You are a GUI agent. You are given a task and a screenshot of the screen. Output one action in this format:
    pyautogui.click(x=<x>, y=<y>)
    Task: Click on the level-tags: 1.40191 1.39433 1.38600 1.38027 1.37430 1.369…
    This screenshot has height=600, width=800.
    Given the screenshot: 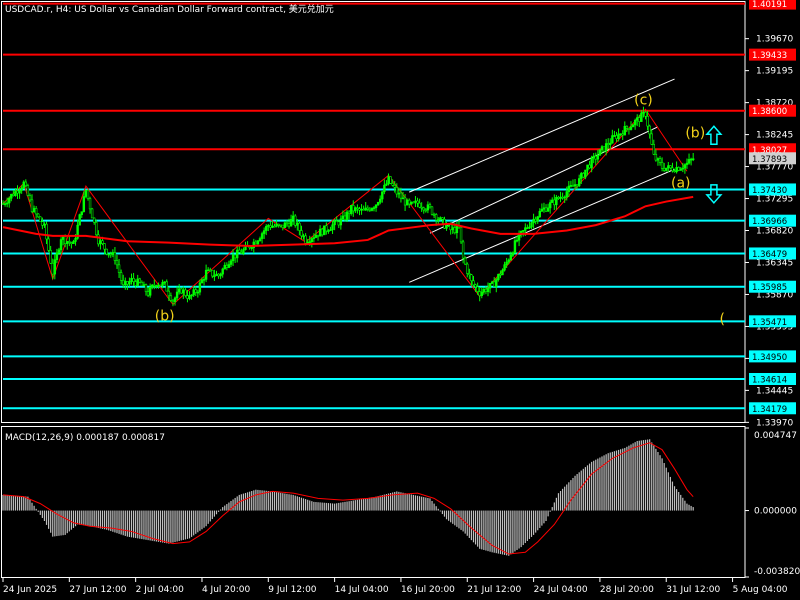 What is the action you would take?
    pyautogui.click(x=772, y=207)
    